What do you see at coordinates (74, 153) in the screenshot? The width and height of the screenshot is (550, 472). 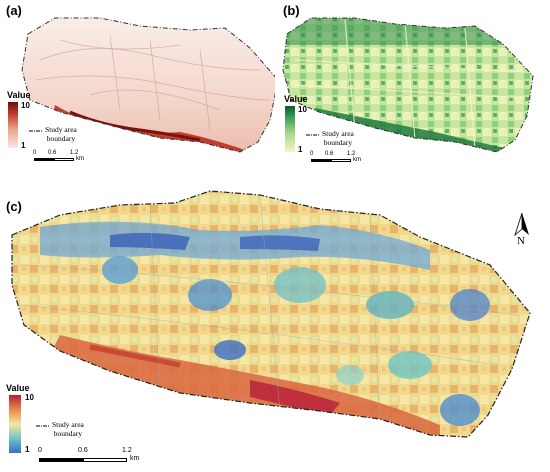 I see `scalebar-a-tick-2: 1.2` at bounding box center [74, 153].